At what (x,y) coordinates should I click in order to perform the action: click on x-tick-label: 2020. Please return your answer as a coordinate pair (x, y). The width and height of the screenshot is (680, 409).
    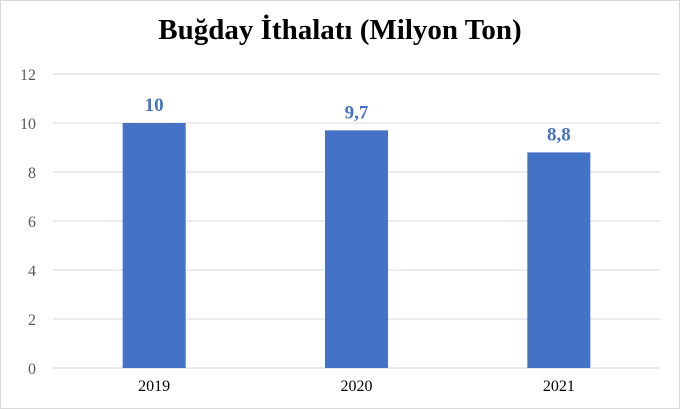
    Looking at the image, I should click on (357, 386).